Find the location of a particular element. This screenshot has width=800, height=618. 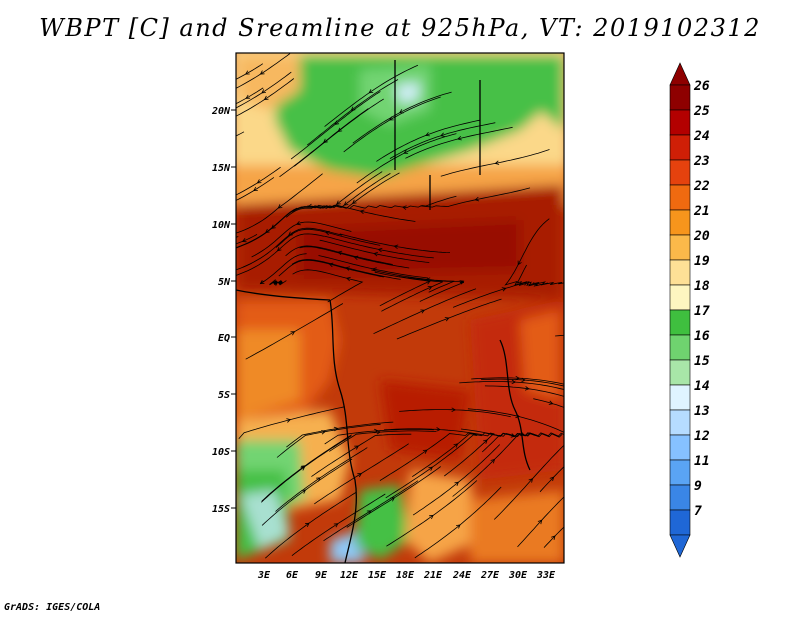

colorbar-label: 17 is located at coordinates (702, 311).